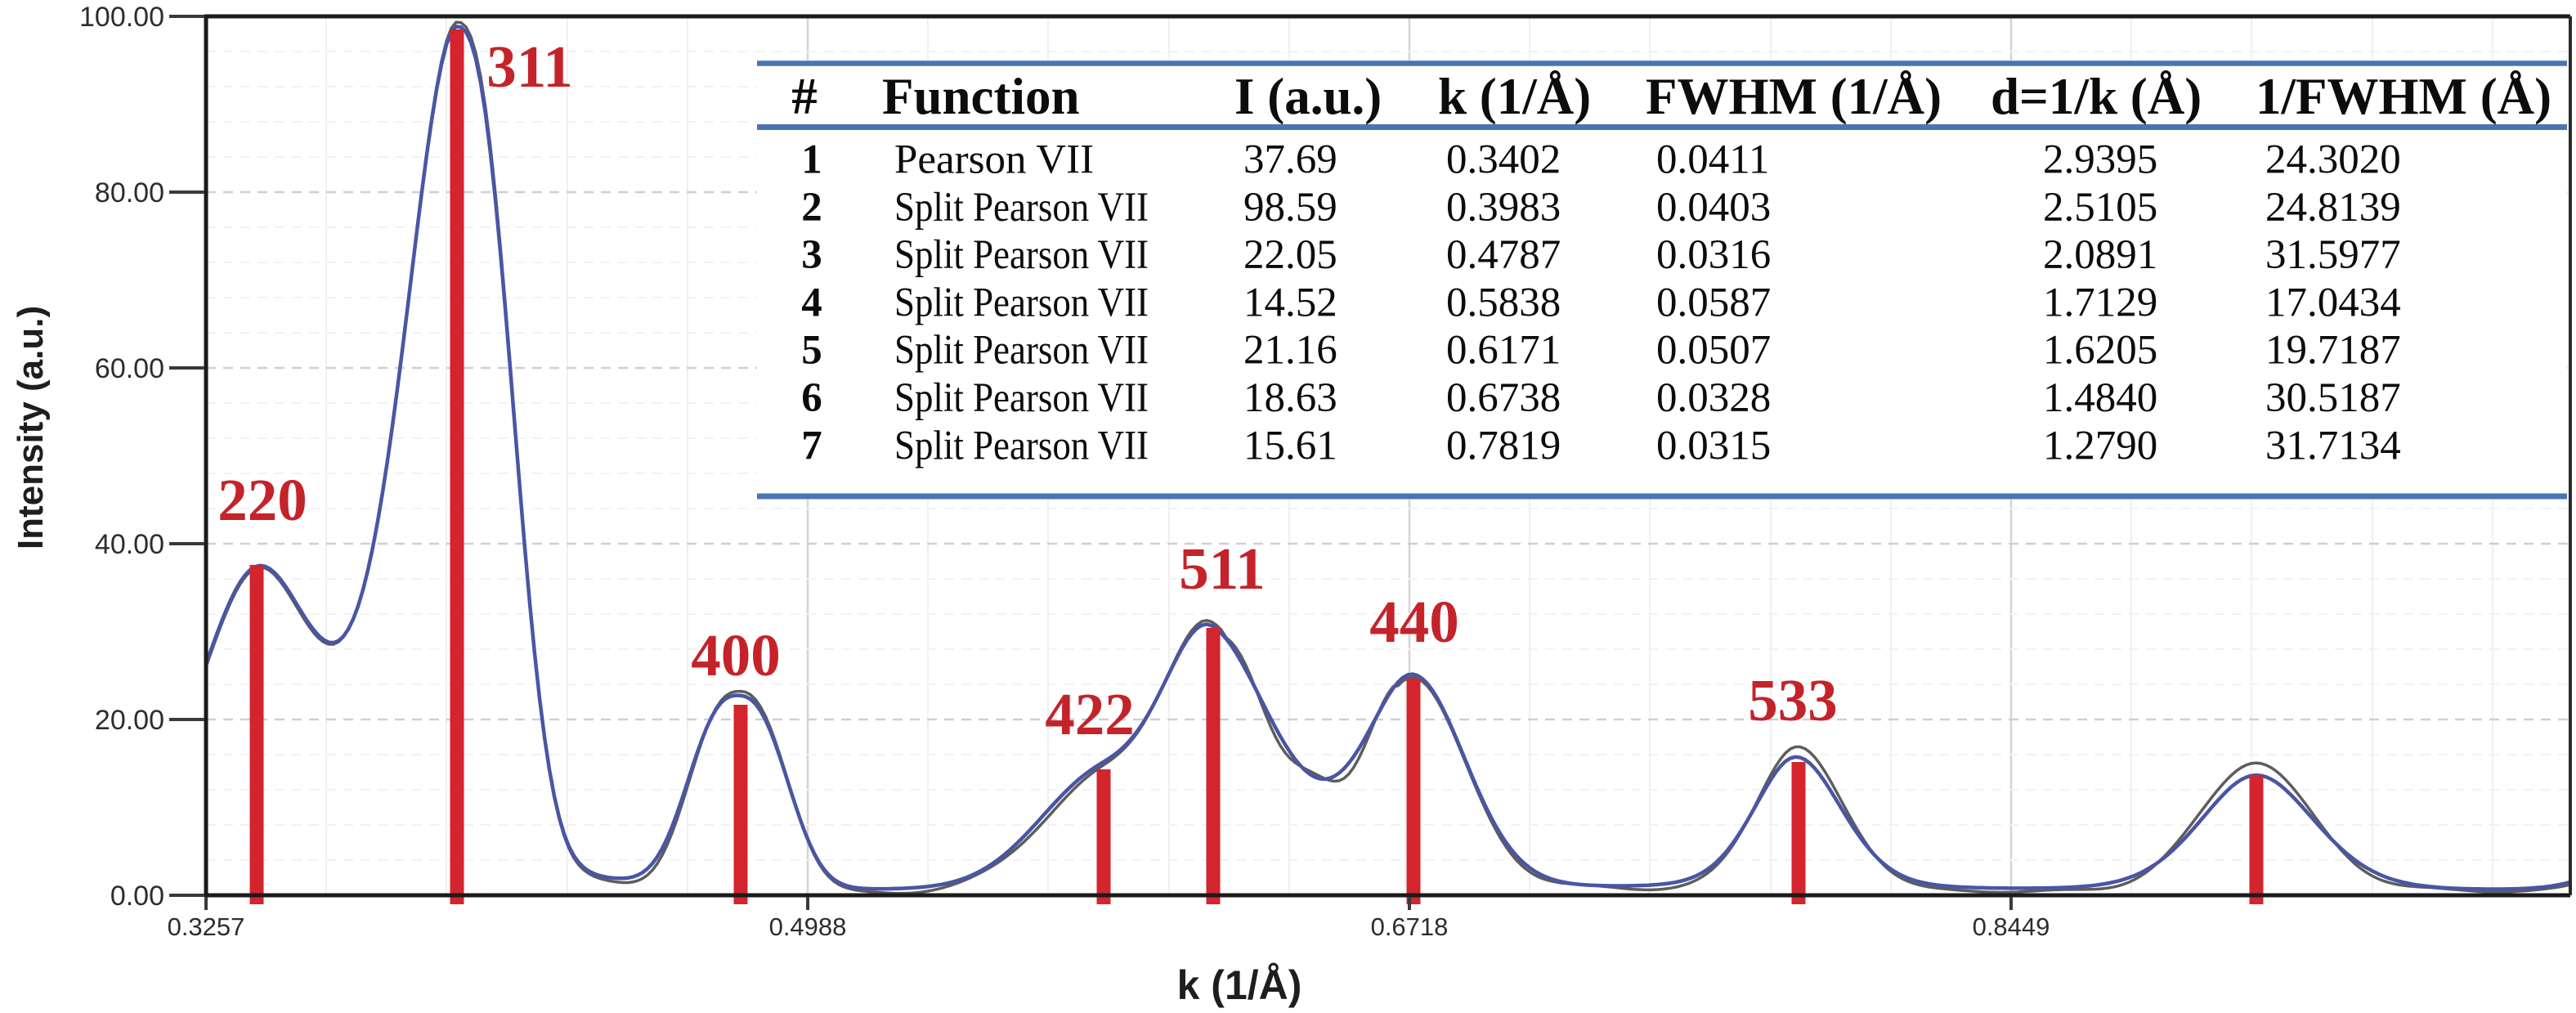  Describe the element at coordinates (2100, 398) in the screenshot. I see `svg-text: 1.4840` at that location.